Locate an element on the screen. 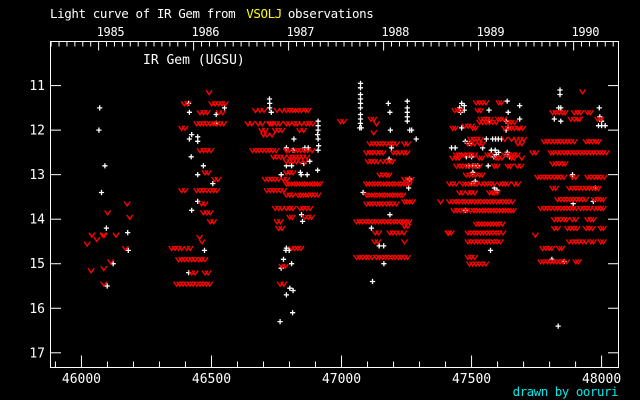 Image resolution: width=640 pixels, height=400 pixels. y-tick-label: 14 is located at coordinates (37, 220).